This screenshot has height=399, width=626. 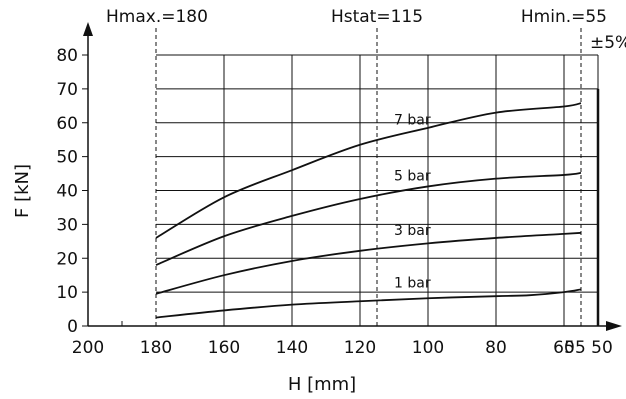 What do you see at coordinates (72, 327) in the screenshot?
I see `y-tick-label-0: 0` at bounding box center [72, 327].